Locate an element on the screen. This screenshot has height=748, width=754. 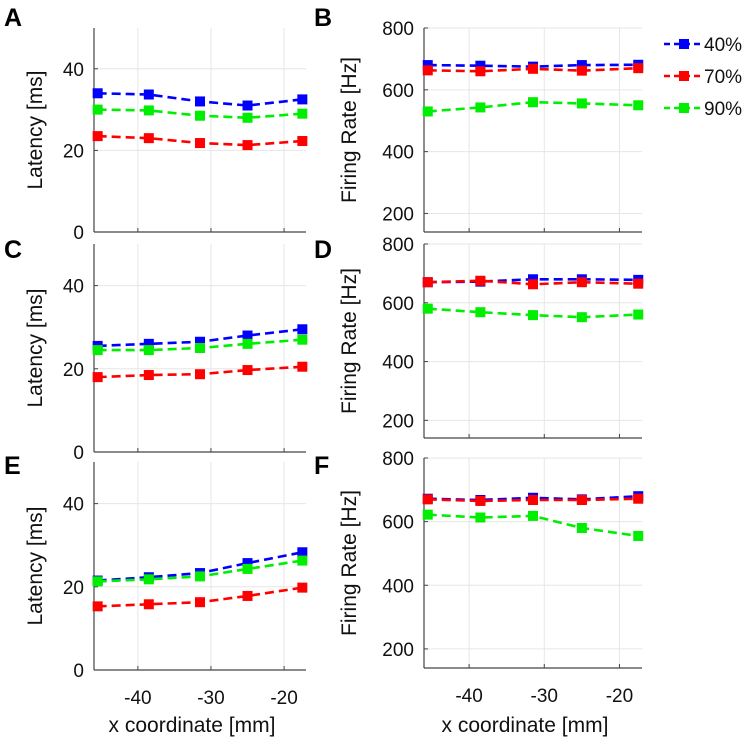
panel-b: 200 400 600 800 Firing Rate [Hz] B is located at coordinates (479, 118).